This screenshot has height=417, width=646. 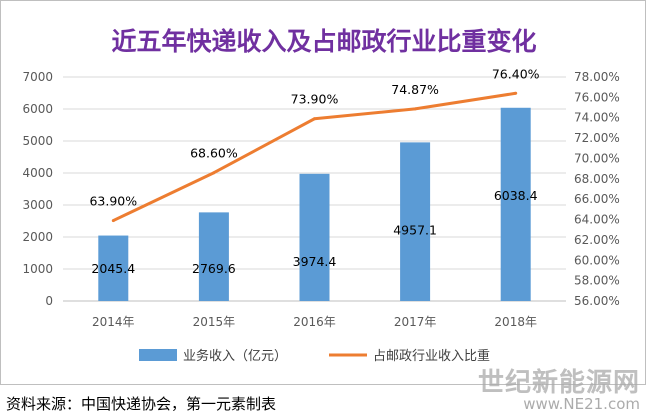 I want to click on line-data-label: 73.90%, so click(x=315, y=99).